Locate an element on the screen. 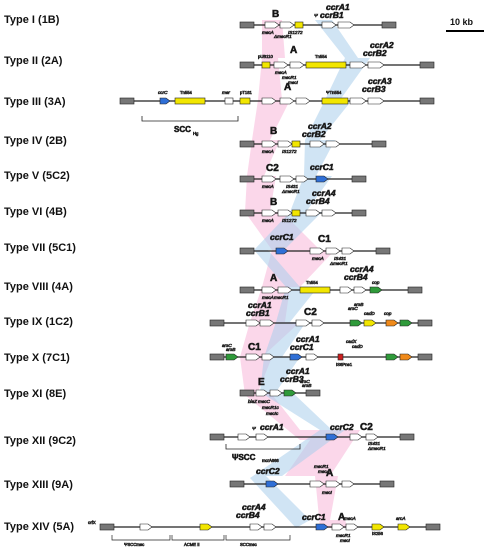  map-type-13: A ccrC2 mecR1 mecA mecI is located at coordinates (312, 479).